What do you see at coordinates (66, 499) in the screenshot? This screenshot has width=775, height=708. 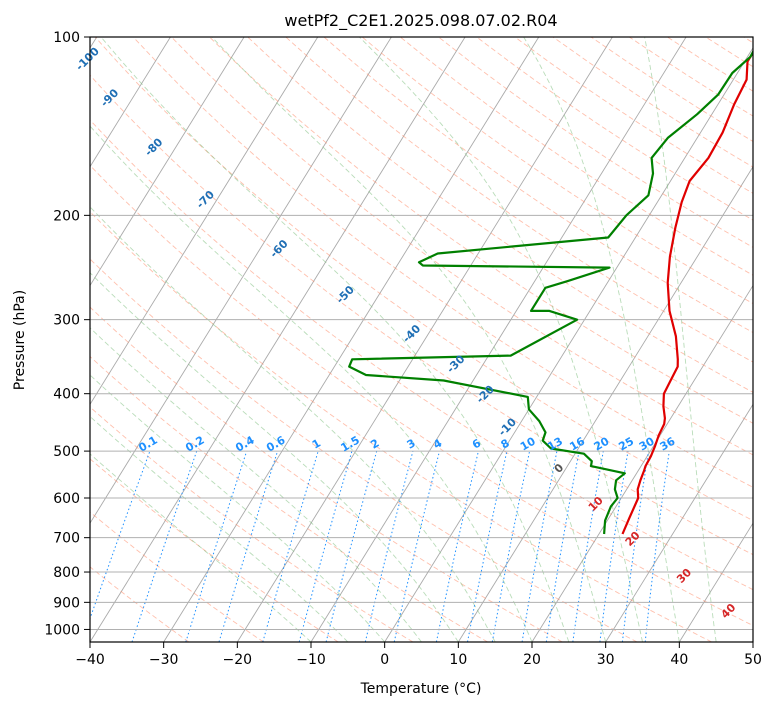 I see `y-tick-label: 600` at bounding box center [66, 499].